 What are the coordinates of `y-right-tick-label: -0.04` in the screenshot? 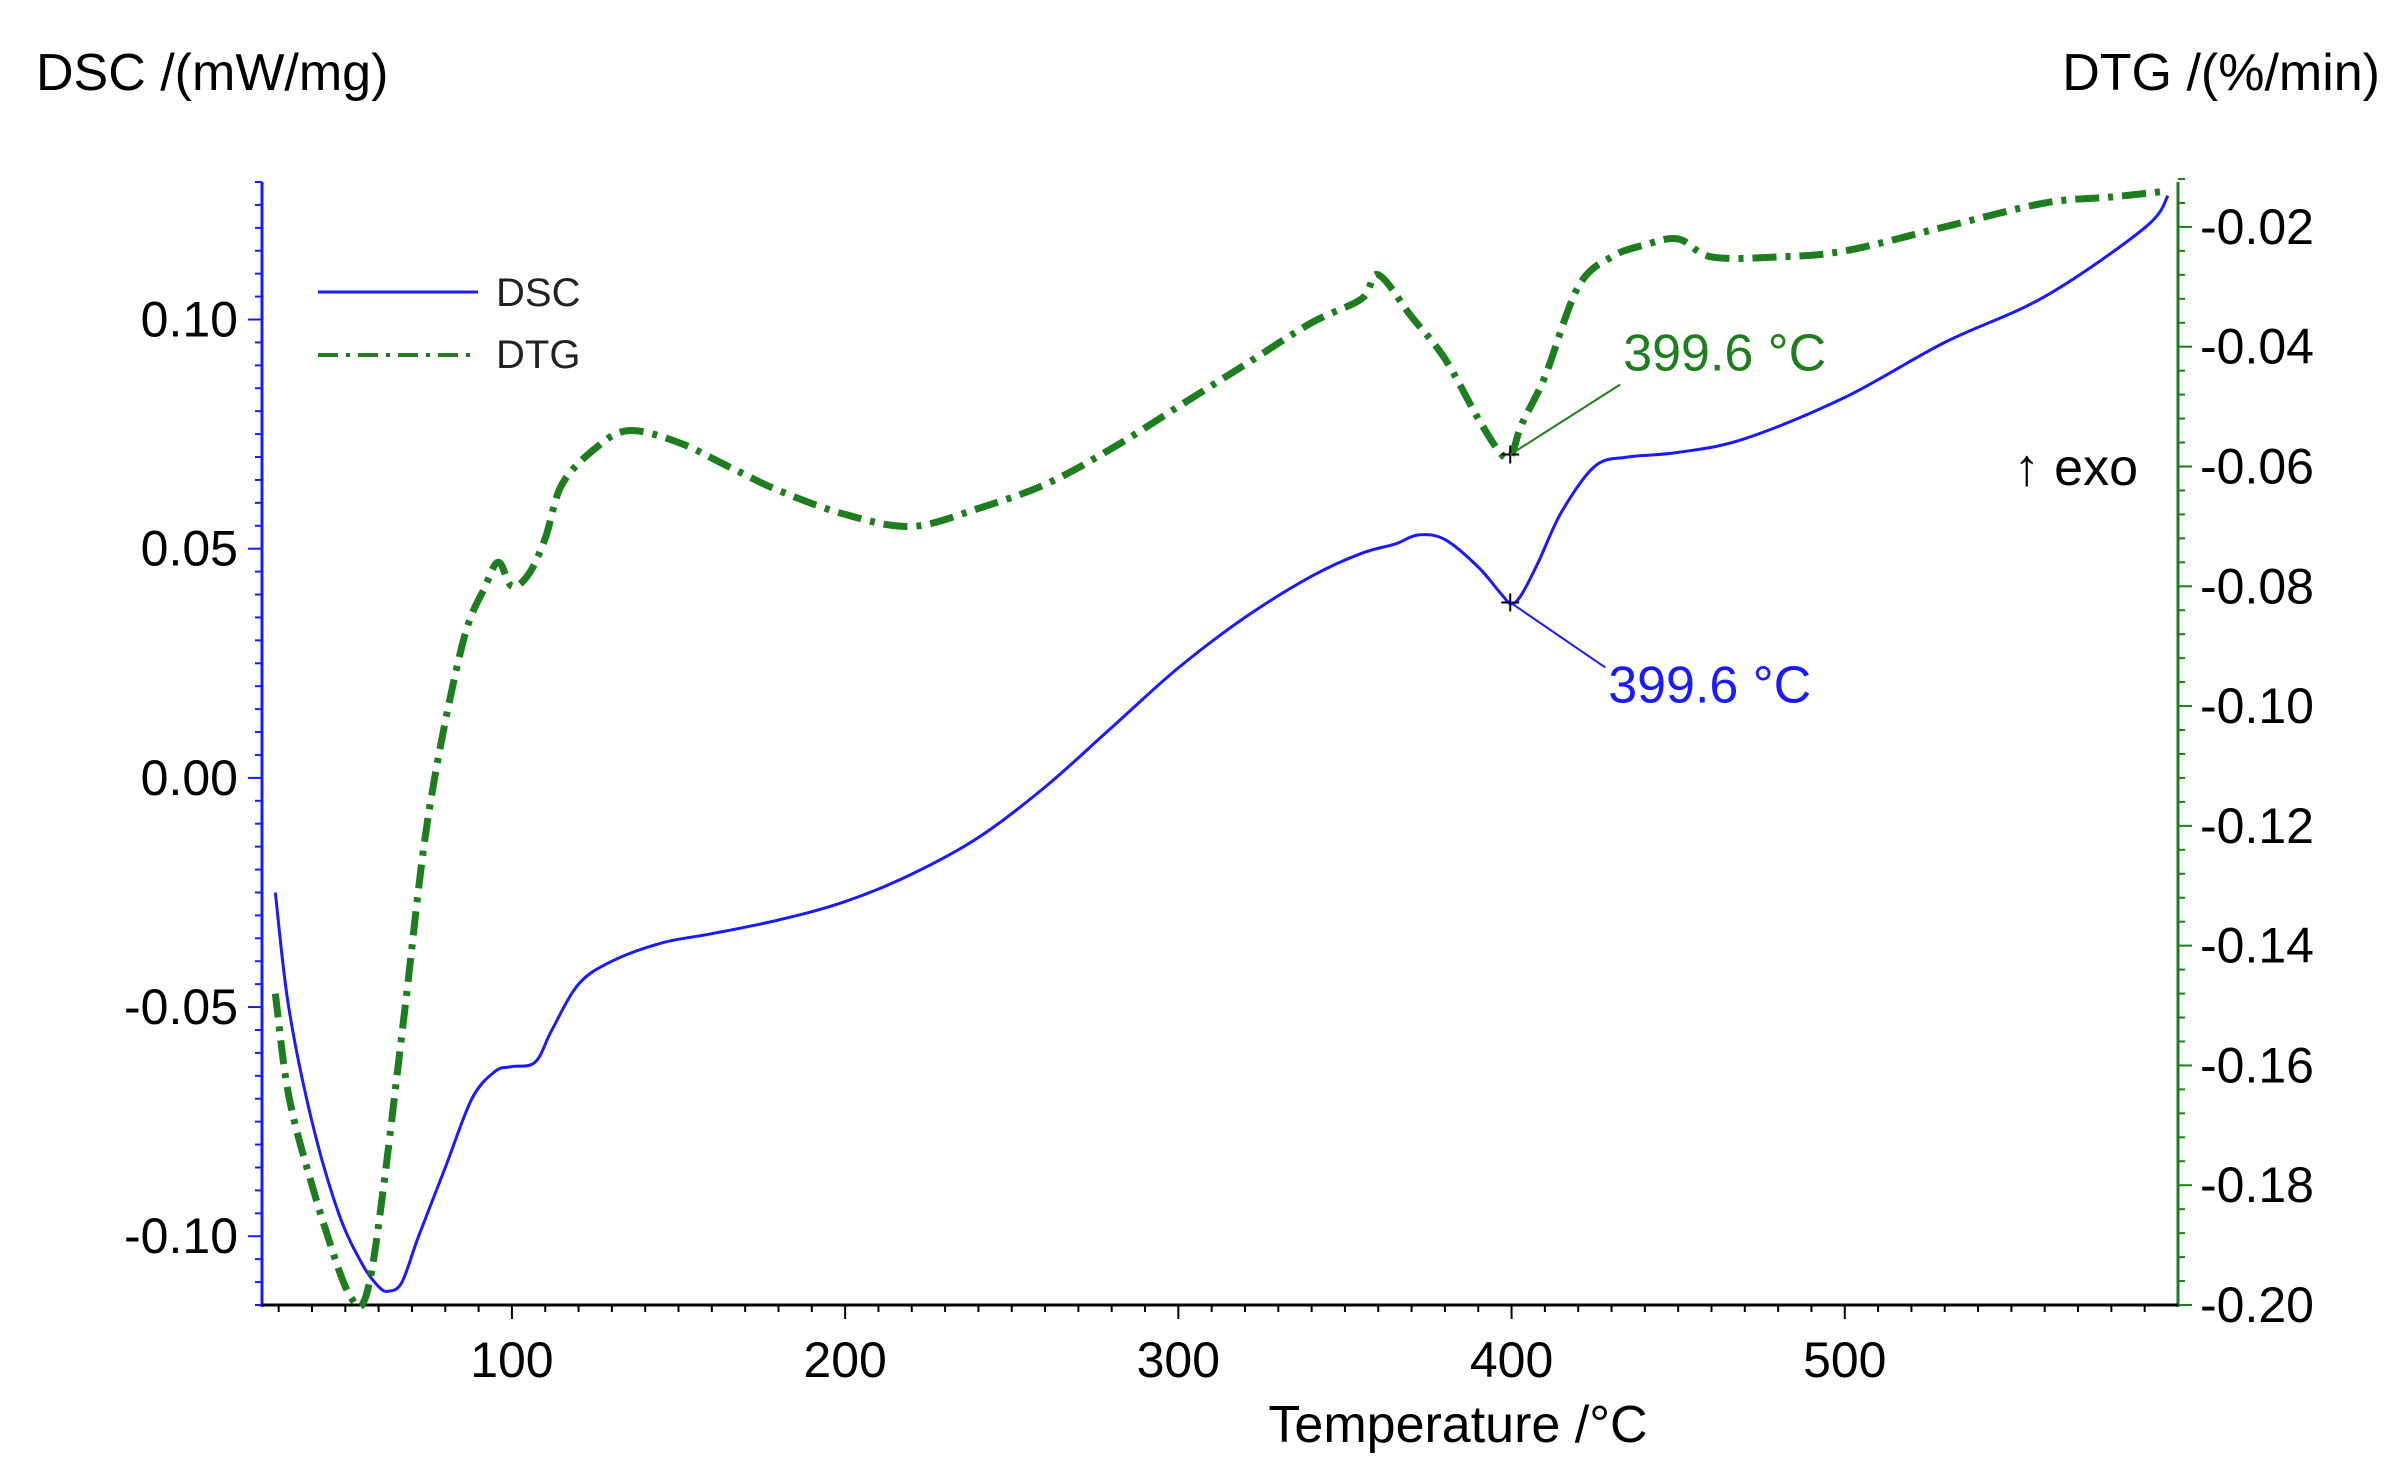 It's located at (2257, 347).